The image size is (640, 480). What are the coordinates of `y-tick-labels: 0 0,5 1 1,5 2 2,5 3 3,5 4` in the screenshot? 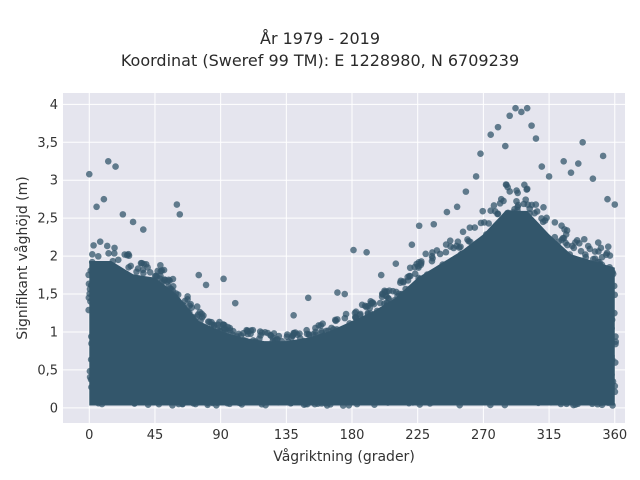 It's located at (47, 257).